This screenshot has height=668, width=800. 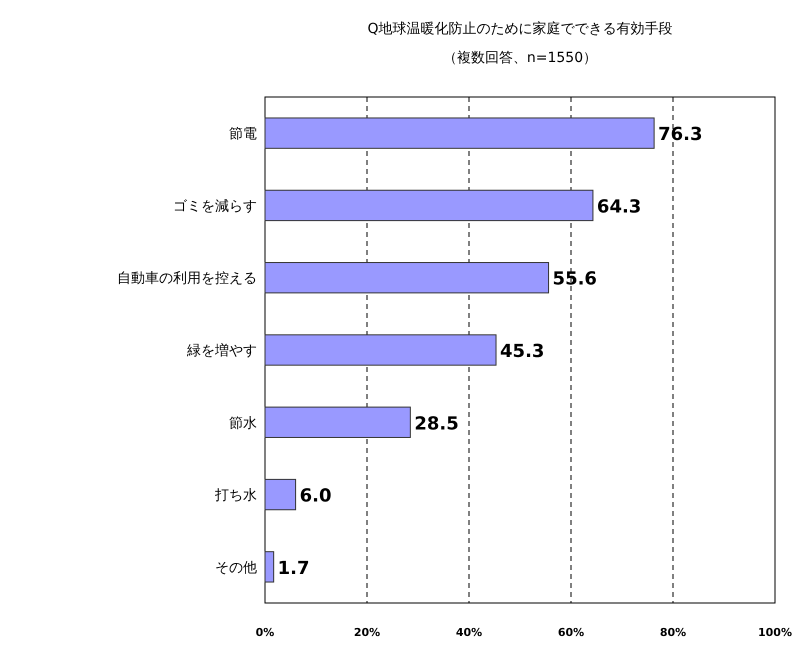 I want to click on y-tick-label: 節電, so click(x=243, y=134).